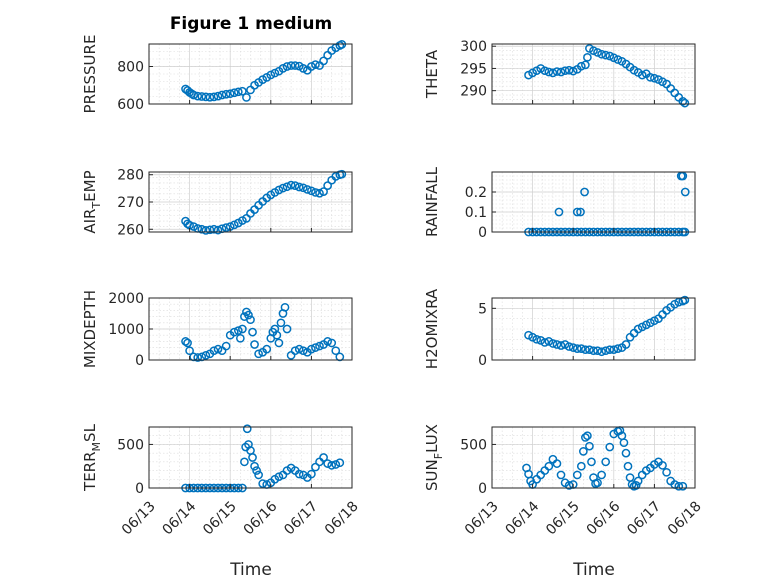 This screenshot has height=583, width=778. I want to click on y-axis-label: RAINFALL, so click(432, 201).